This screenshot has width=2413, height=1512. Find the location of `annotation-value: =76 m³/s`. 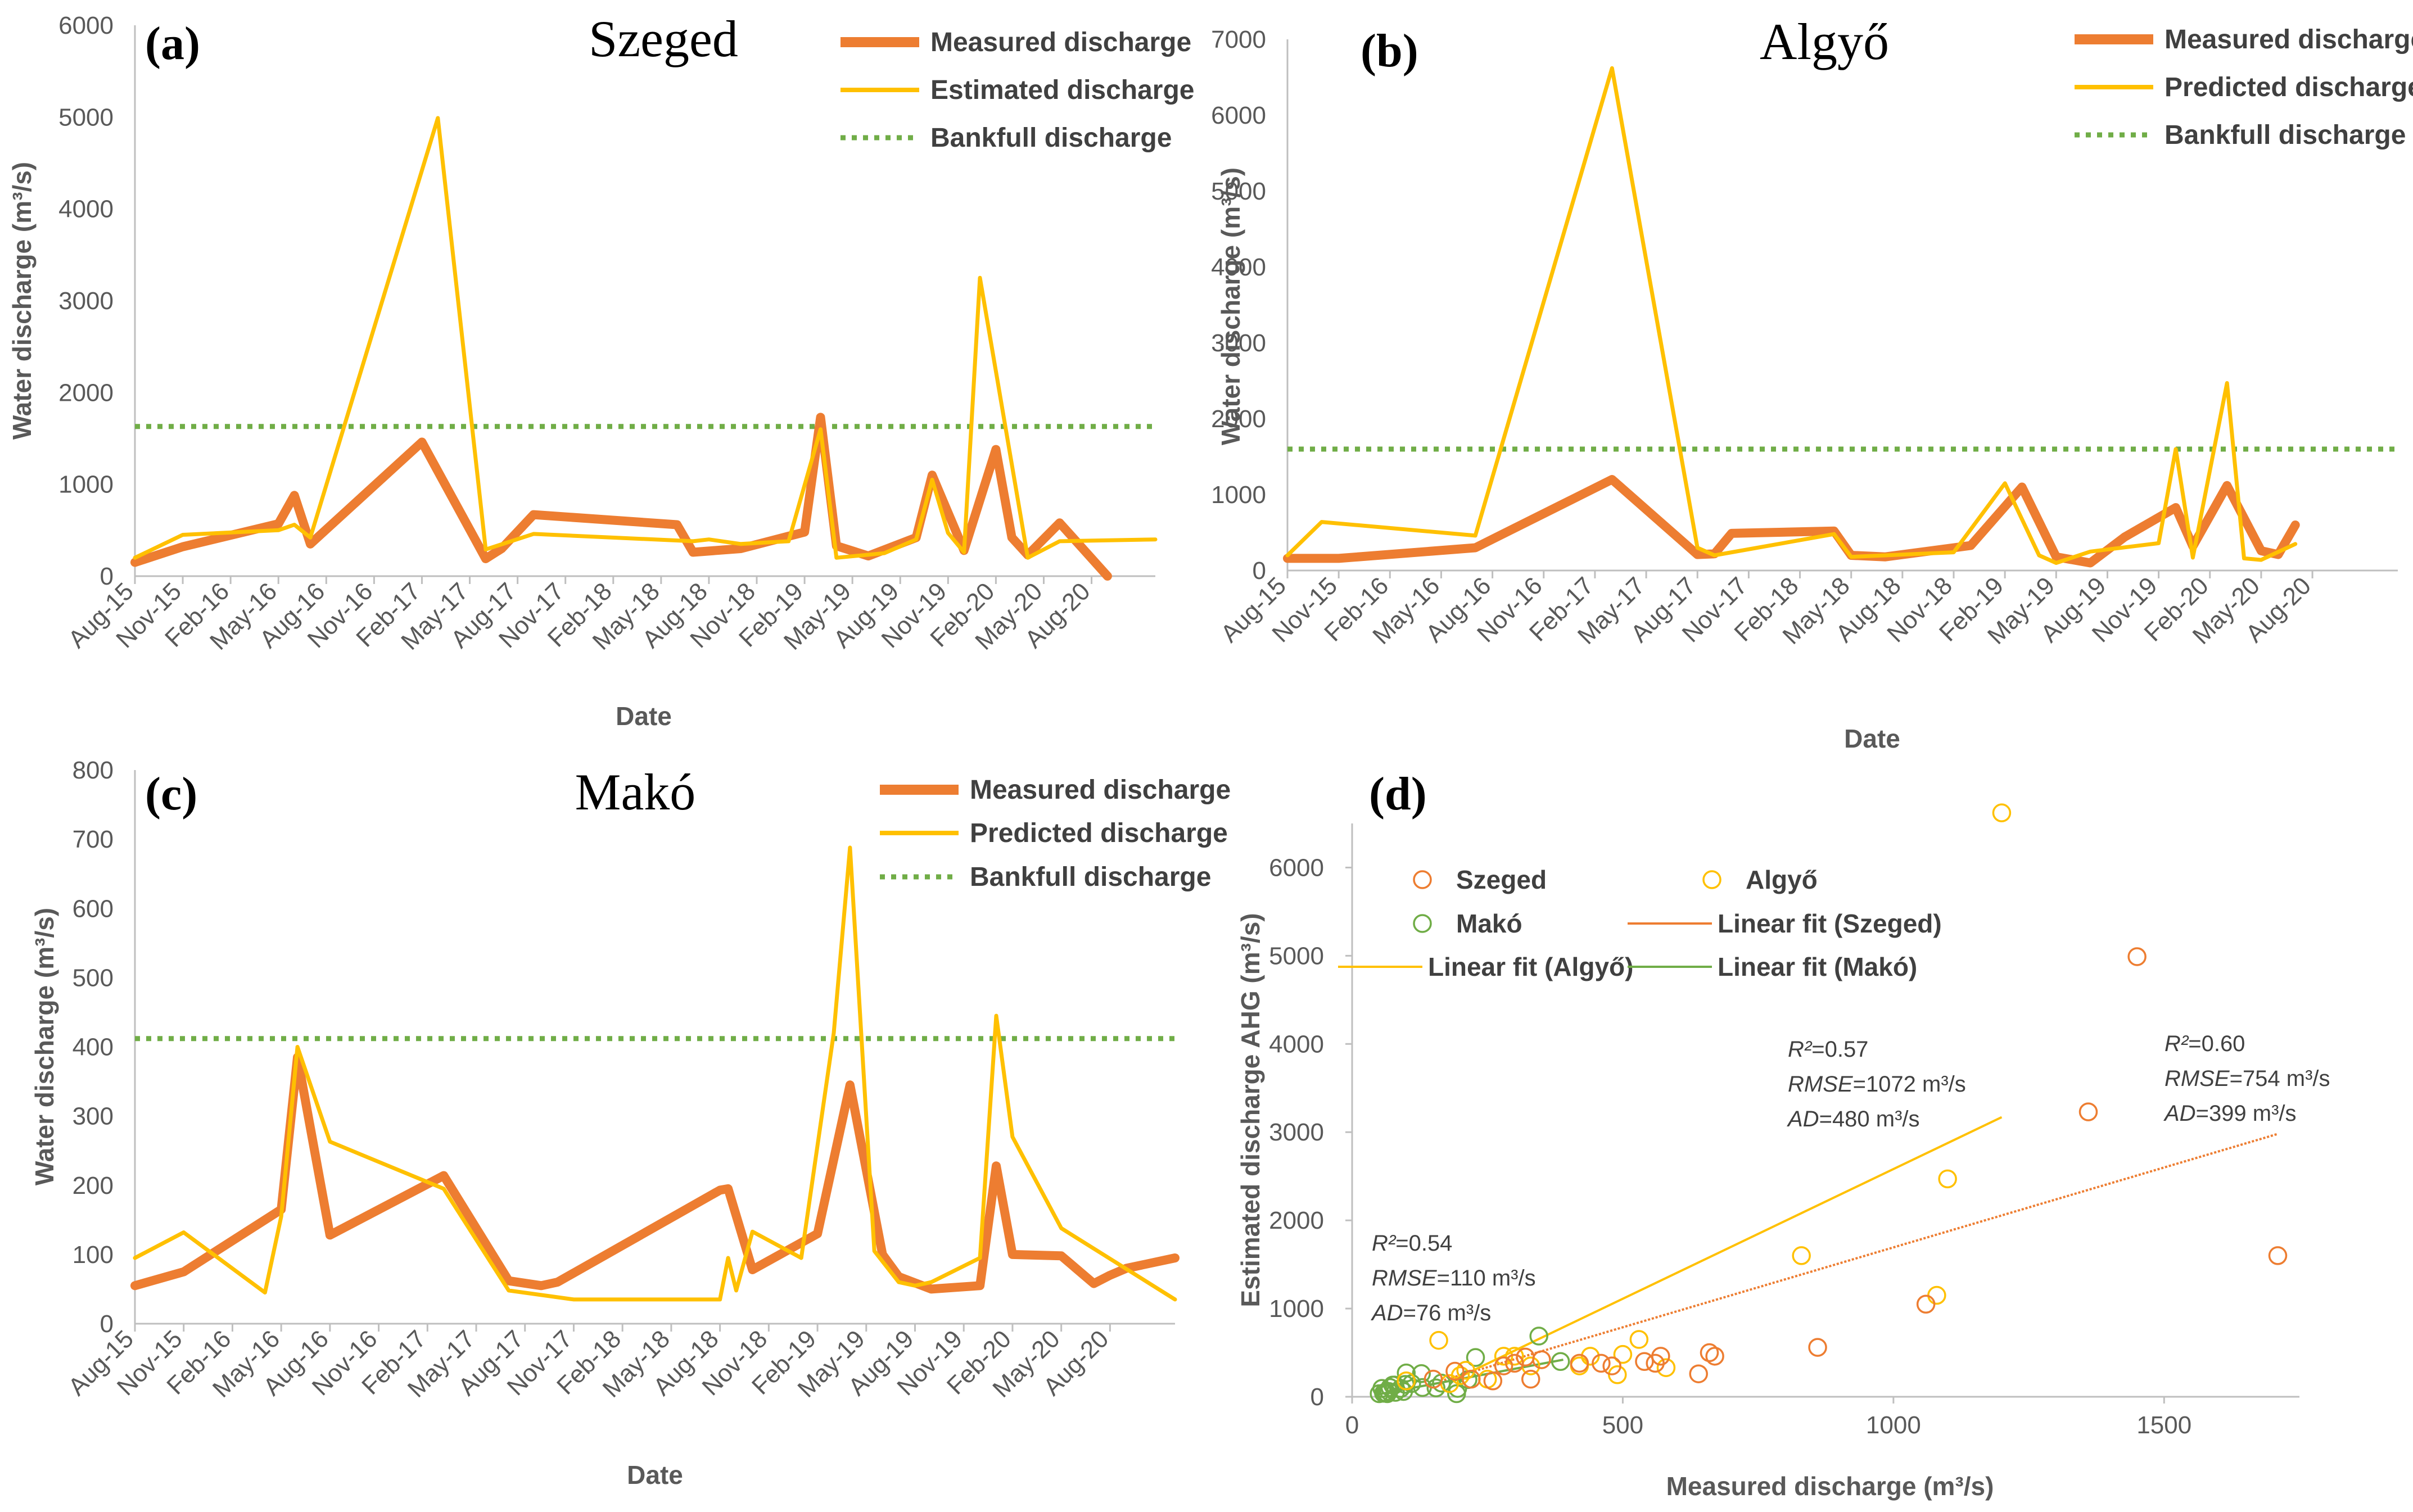

annotation-value: =76 m³/s is located at coordinates (1447, 1313).